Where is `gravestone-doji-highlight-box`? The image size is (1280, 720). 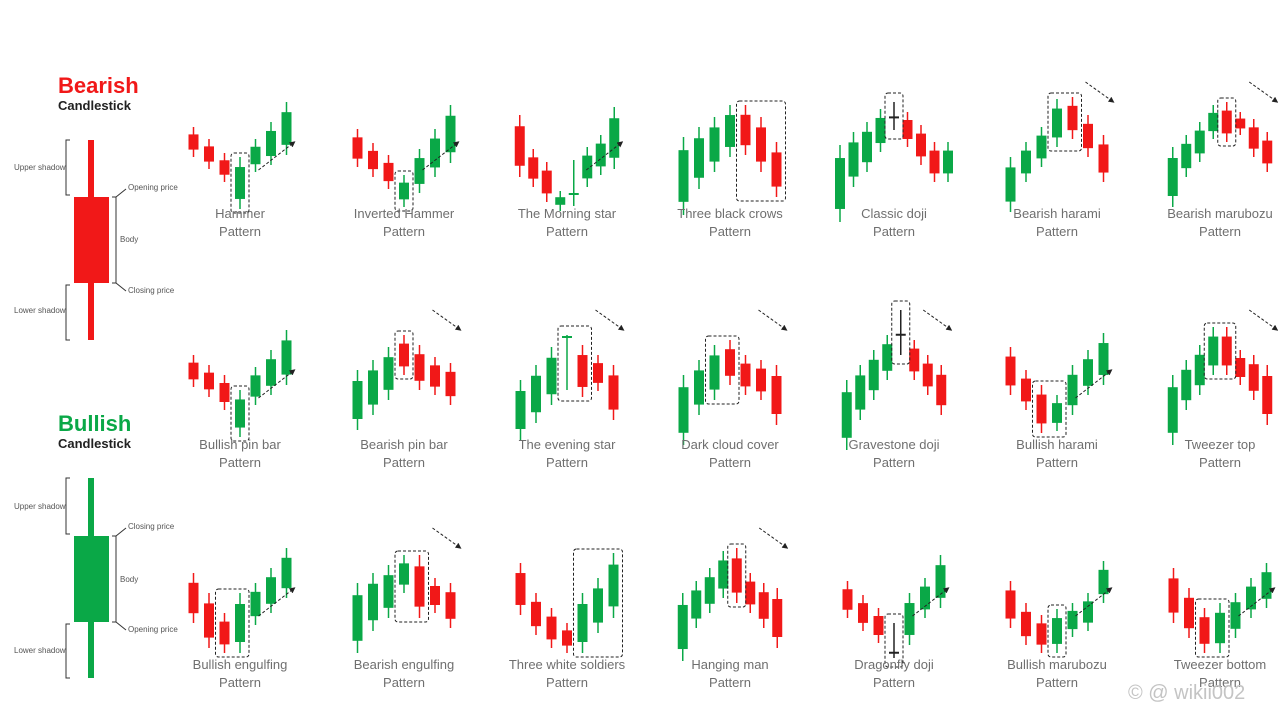
gravestone-doji-highlight-box is located at coordinates (901, 332).